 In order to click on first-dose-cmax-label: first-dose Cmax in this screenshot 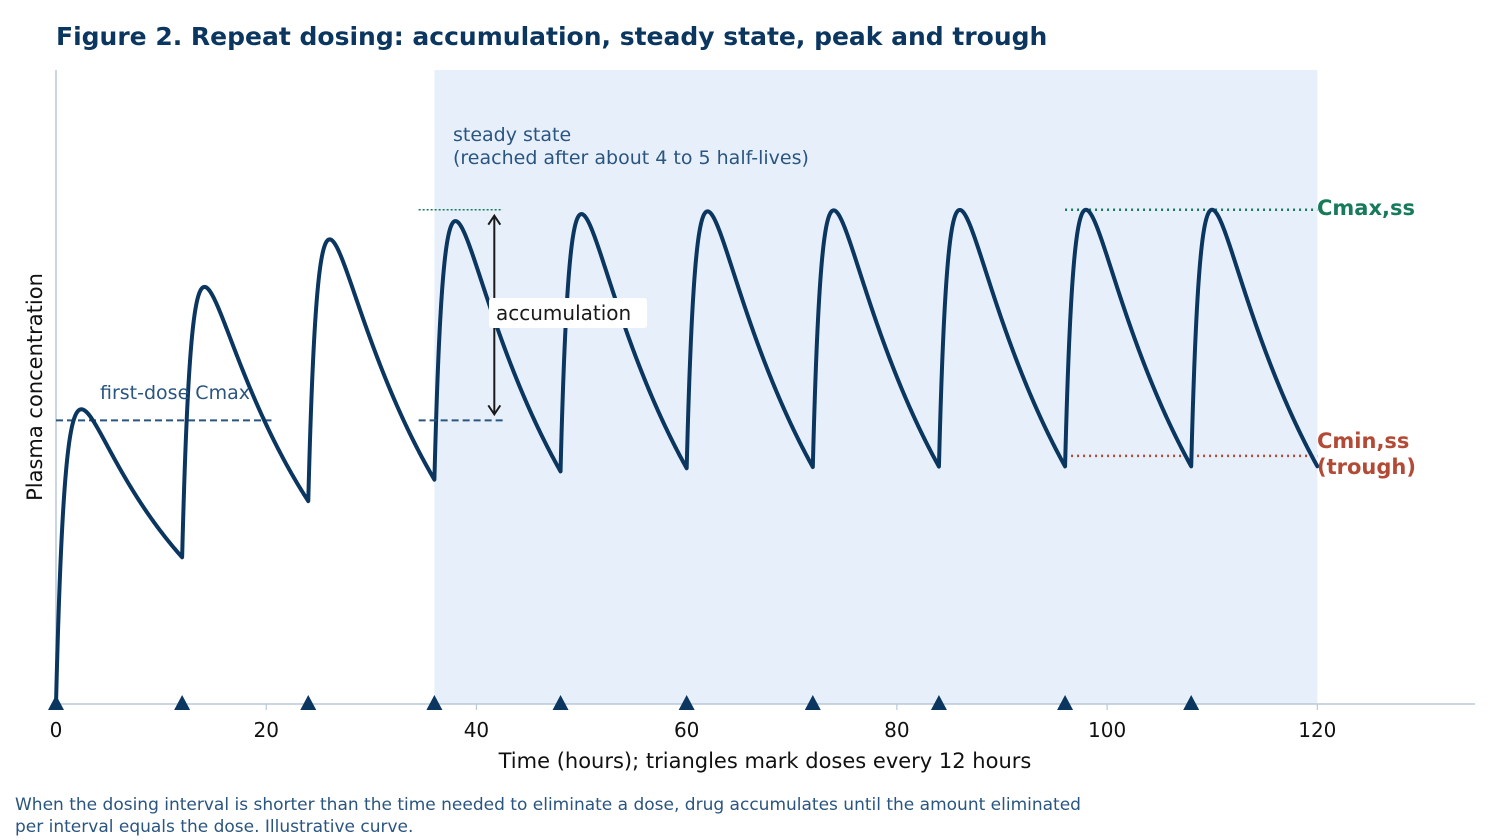, I will do `click(175, 393)`.